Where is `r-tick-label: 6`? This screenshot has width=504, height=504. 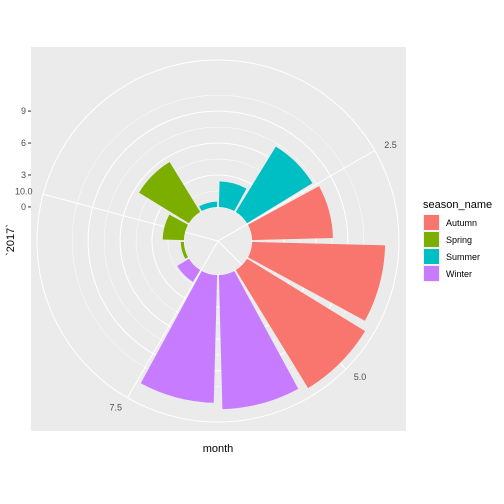 r-tick-label: 6 is located at coordinates (23, 143).